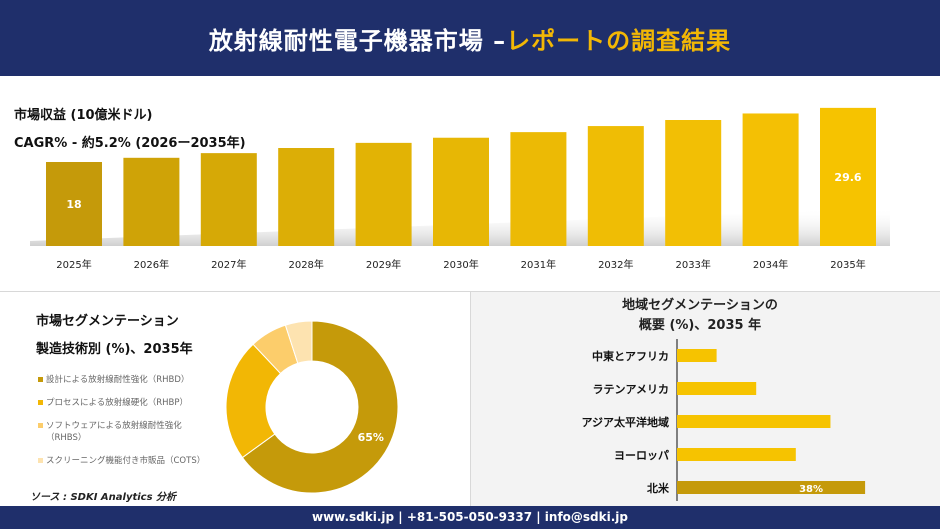 The image size is (940, 529). I want to click on bar-2035年, so click(848, 176).